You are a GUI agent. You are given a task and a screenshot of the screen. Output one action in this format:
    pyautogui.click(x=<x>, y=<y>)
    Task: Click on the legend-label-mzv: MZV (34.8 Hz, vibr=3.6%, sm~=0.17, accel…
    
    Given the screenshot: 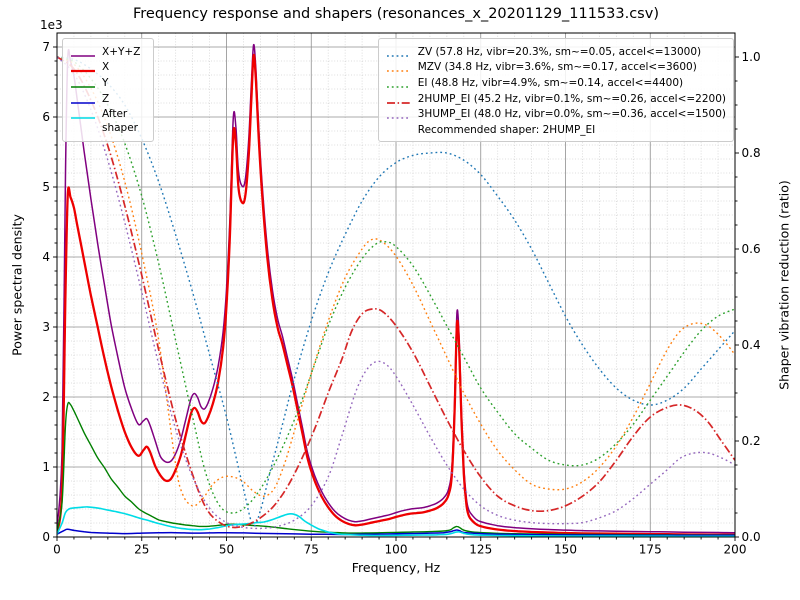 What is the action you would take?
    pyautogui.click(x=557, y=67)
    